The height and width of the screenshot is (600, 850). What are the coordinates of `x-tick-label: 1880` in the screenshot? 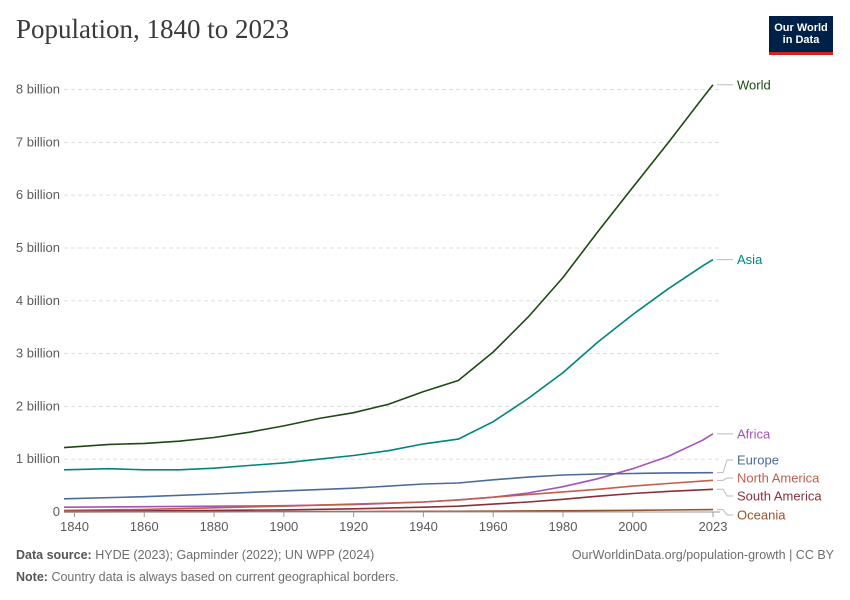 It's located at (214, 526).